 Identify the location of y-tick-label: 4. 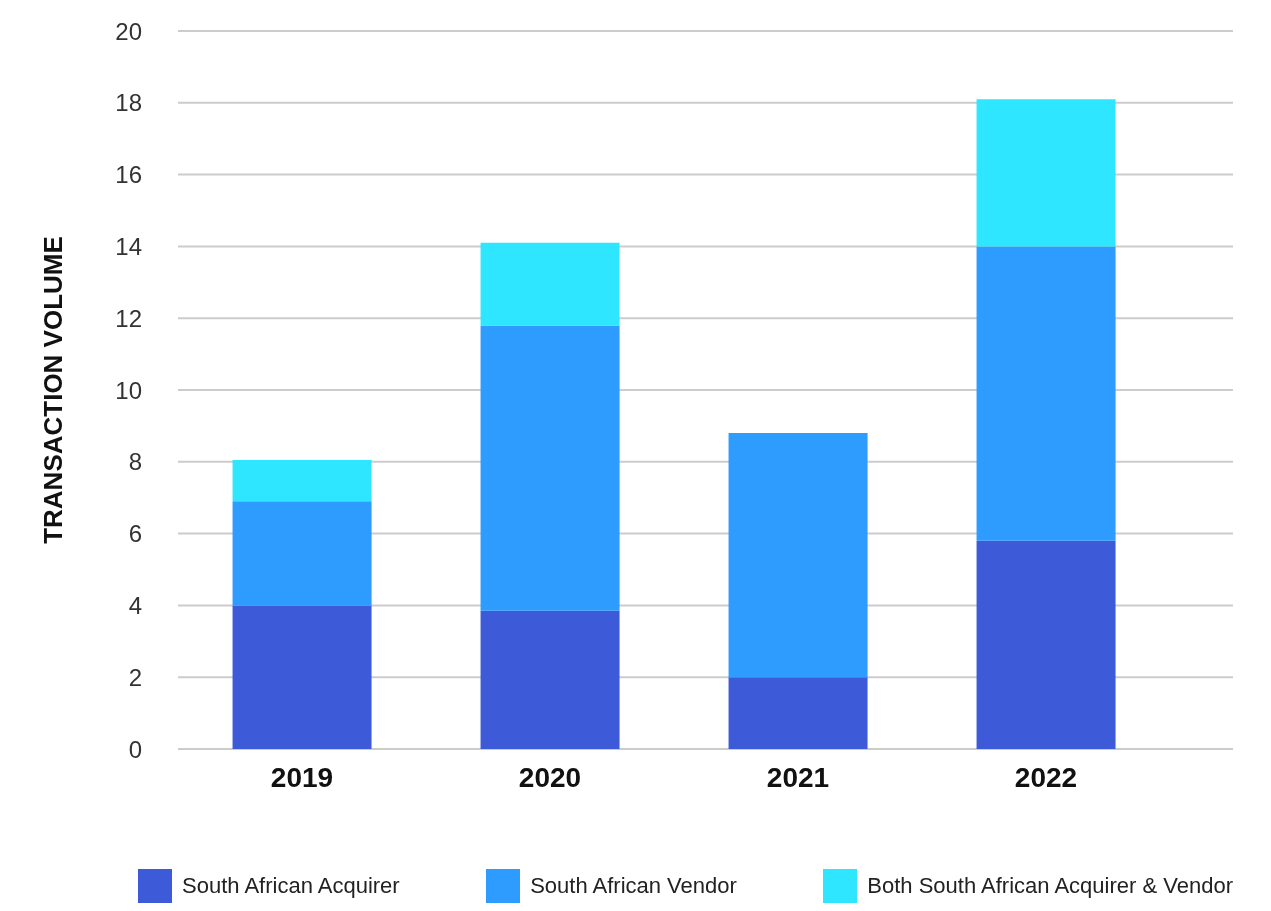
(135, 605).